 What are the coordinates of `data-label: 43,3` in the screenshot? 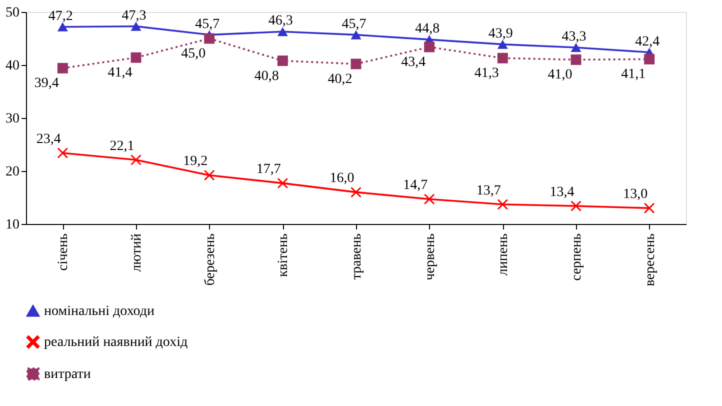 It's located at (574, 37).